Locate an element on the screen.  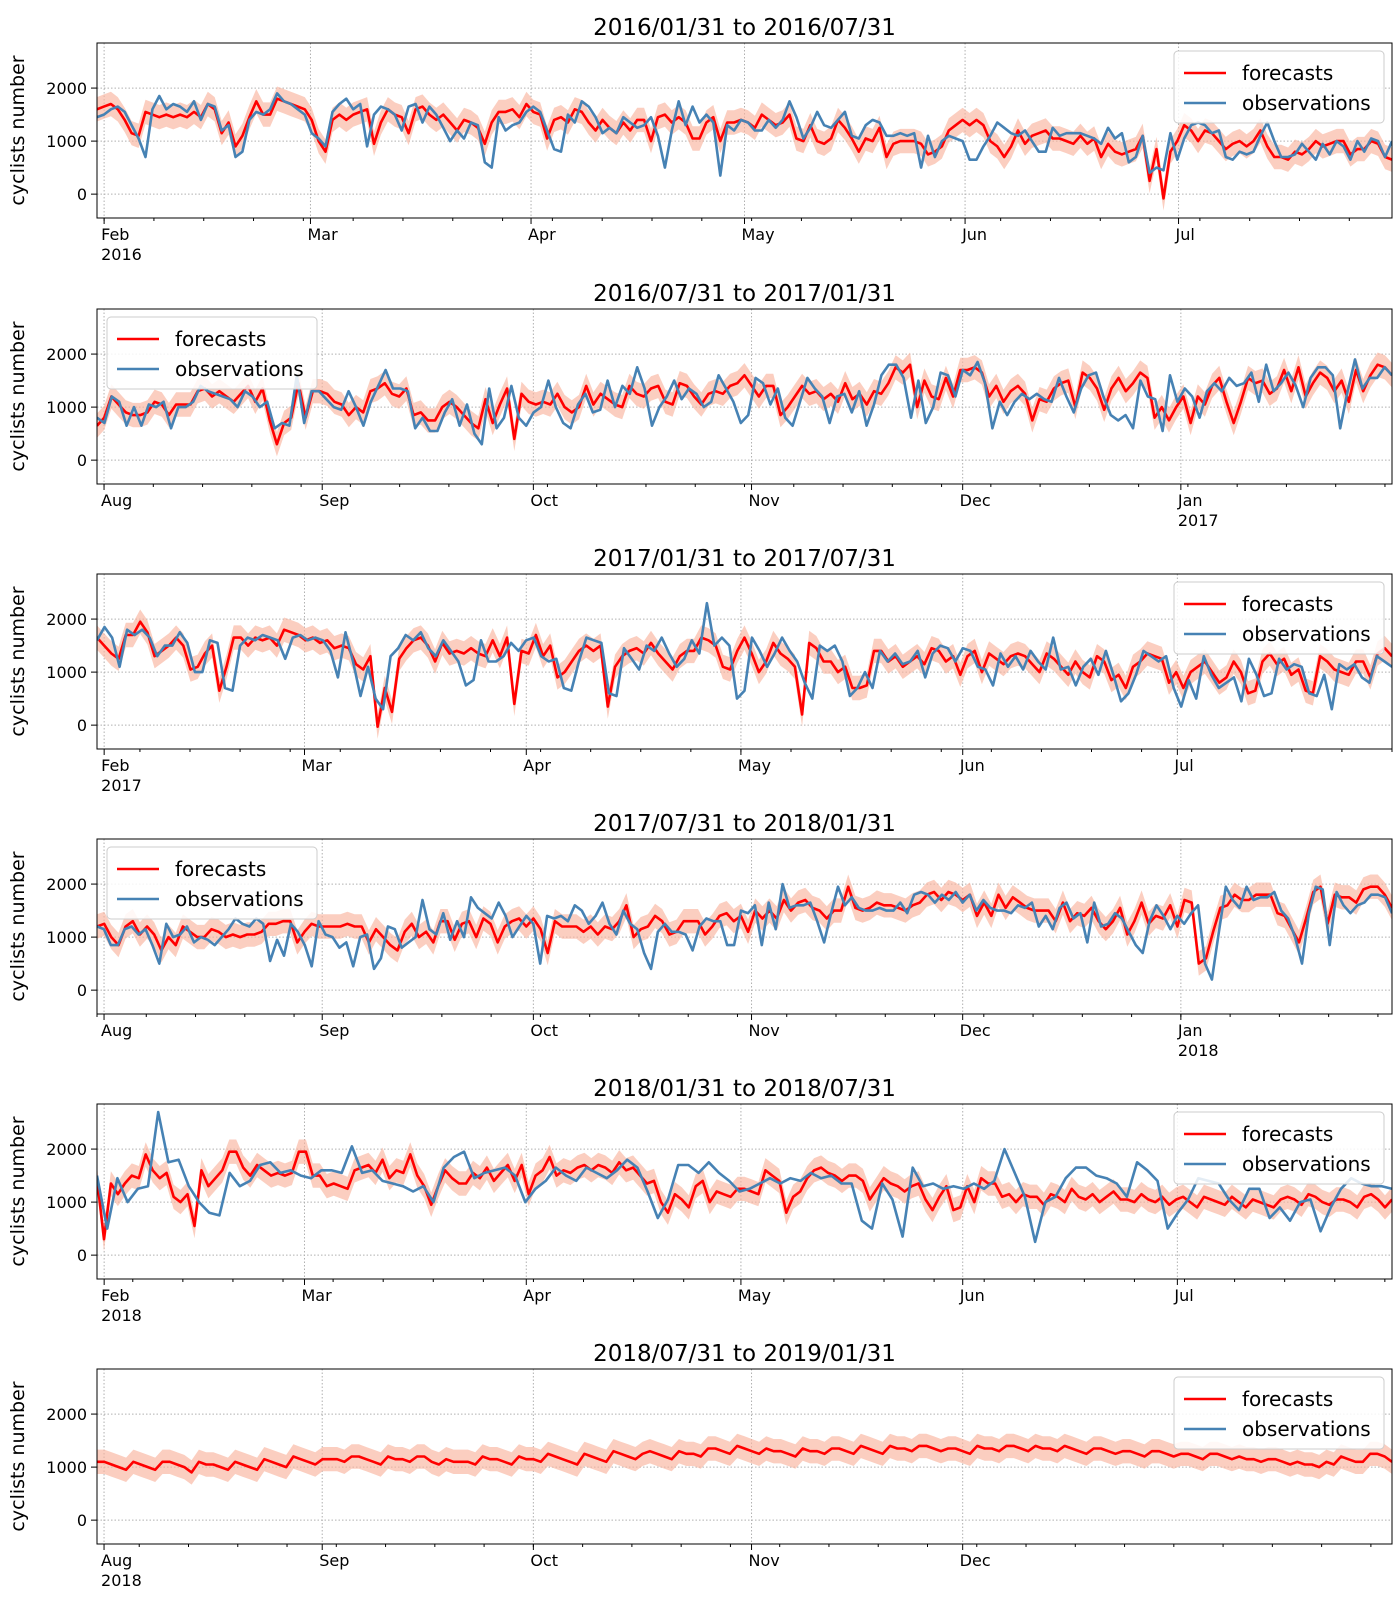
chart-title: 2018/07/31 to 2019/01/31 is located at coordinates (744, 1354).